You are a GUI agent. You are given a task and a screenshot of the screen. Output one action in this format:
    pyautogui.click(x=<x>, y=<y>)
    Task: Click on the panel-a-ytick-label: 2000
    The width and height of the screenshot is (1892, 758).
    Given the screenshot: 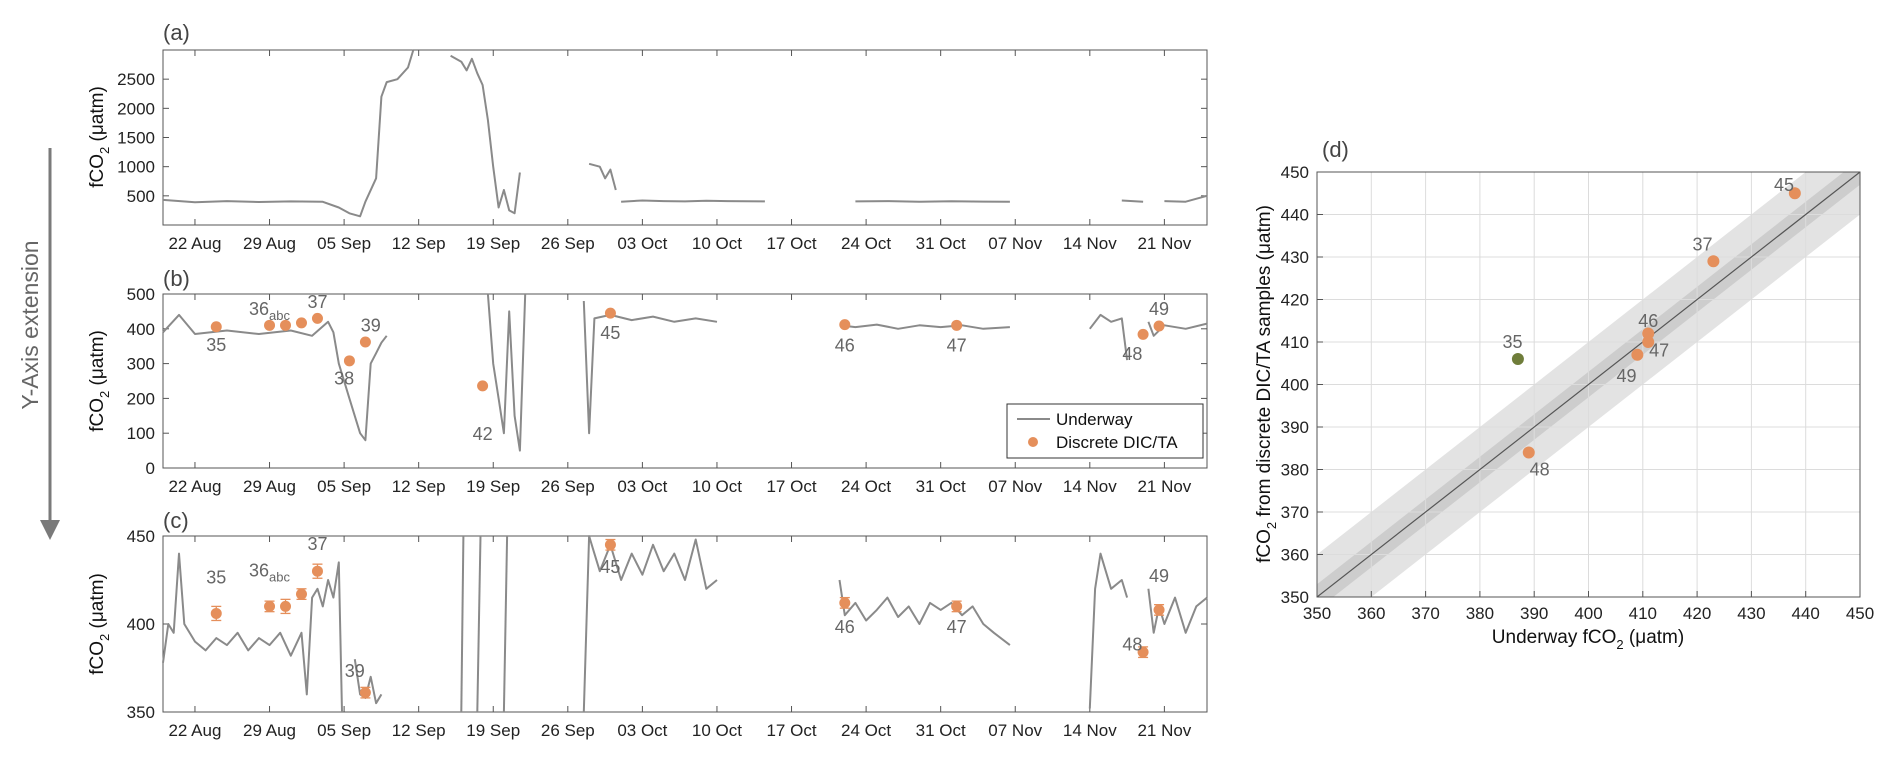 What is the action you would take?
    pyautogui.click(x=136, y=108)
    